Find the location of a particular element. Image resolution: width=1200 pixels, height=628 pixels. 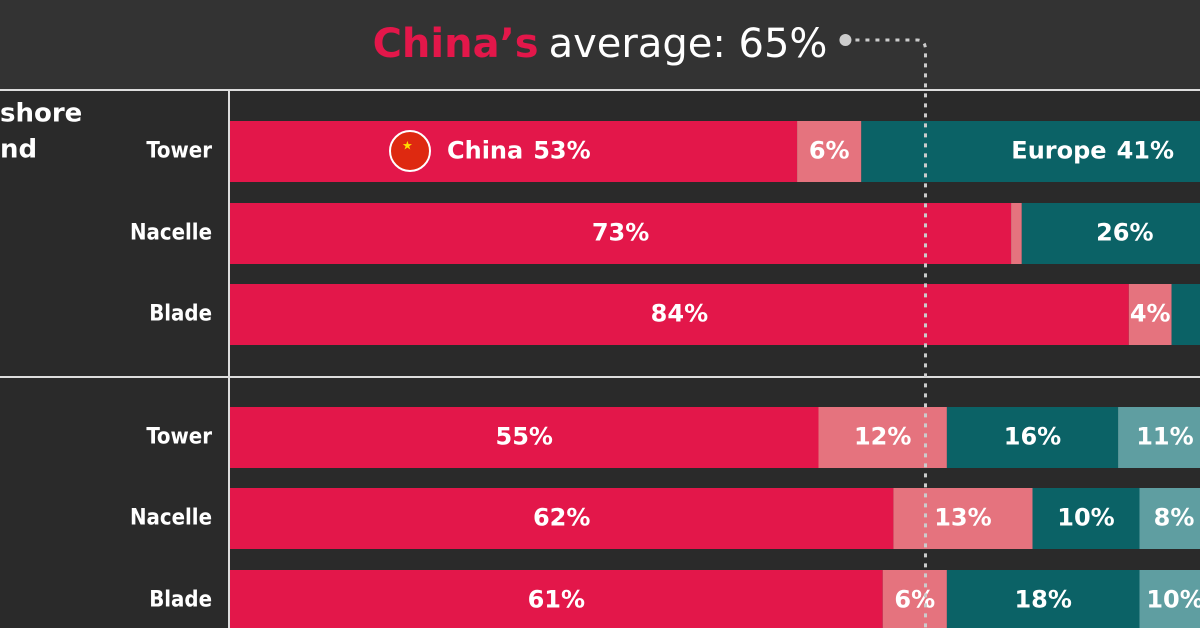

value-label: 62% is located at coordinates (561, 518).